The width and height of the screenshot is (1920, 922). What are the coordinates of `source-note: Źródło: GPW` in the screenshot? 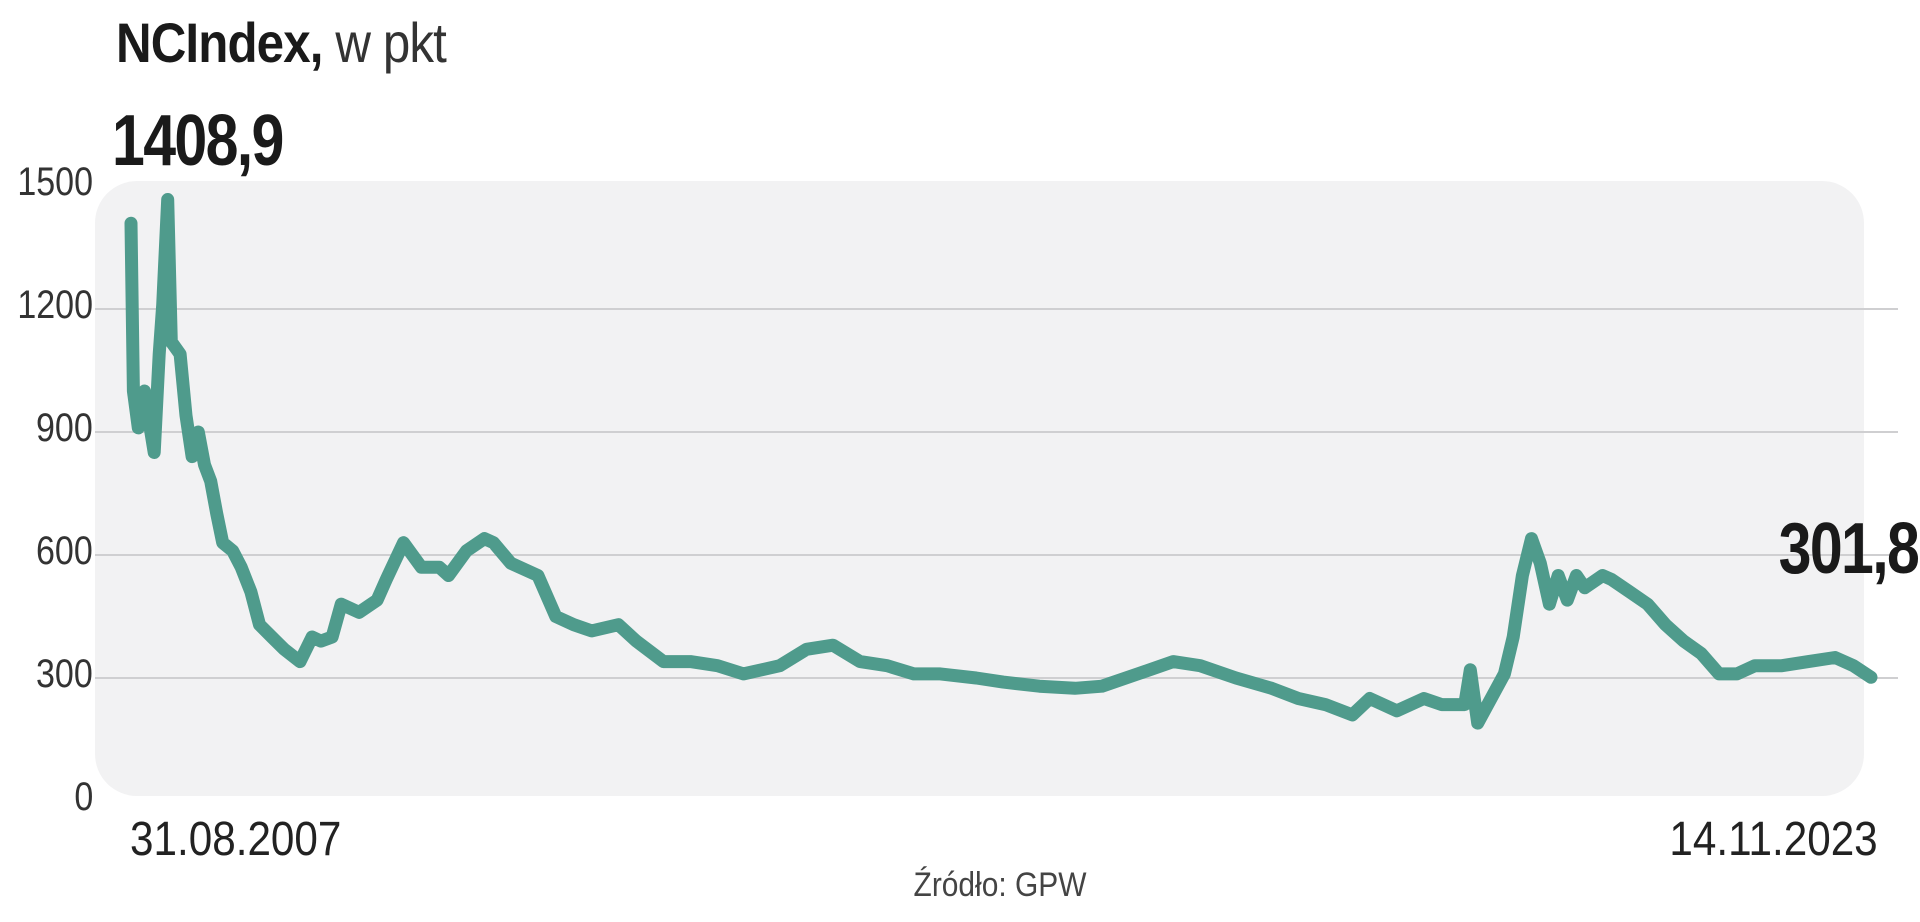 It's located at (1000, 885).